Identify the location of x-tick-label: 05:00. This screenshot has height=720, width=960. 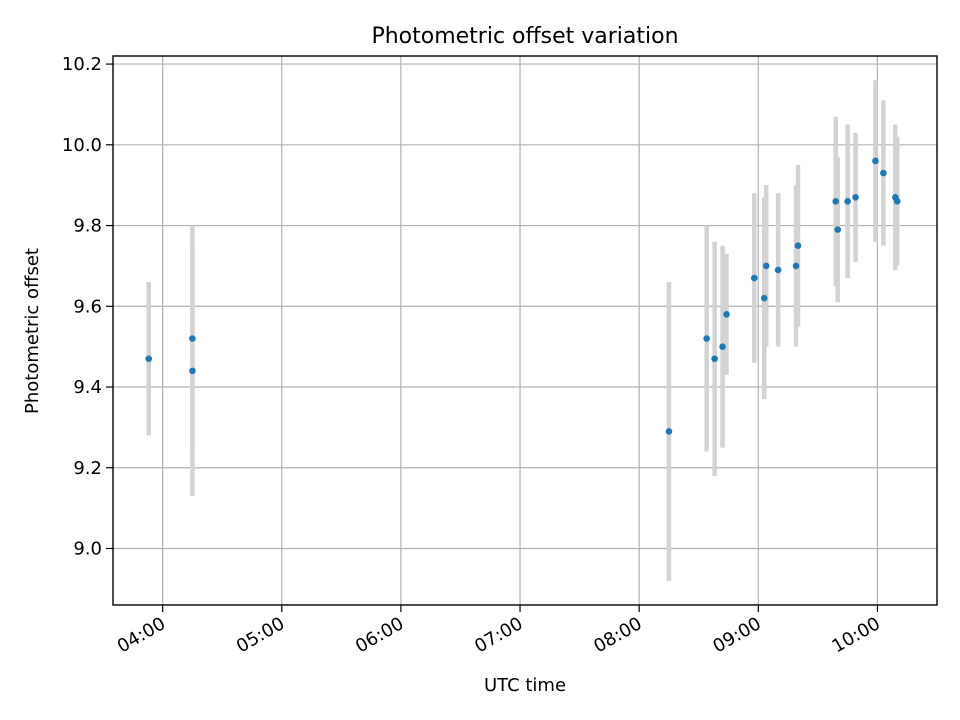
(260, 635).